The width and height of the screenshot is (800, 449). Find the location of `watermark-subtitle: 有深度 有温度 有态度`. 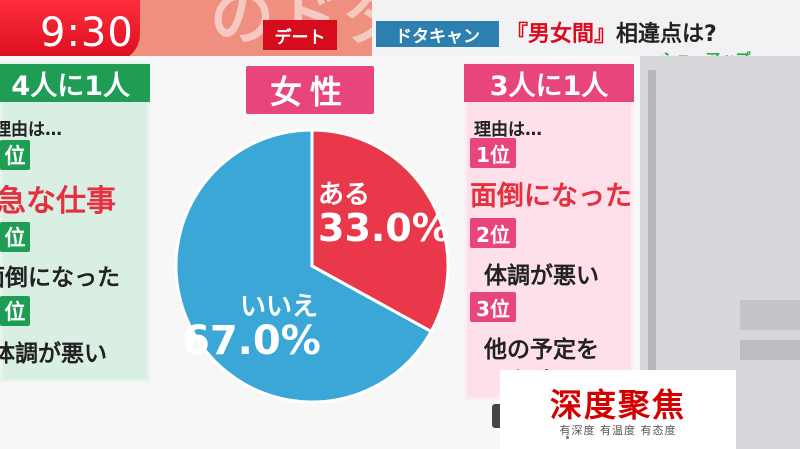

watermark-subtitle: 有深度 有温度 有态度 is located at coordinates (618, 430).